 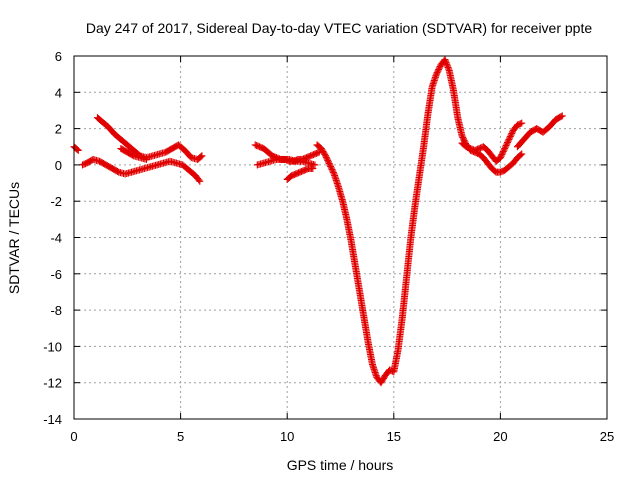 What do you see at coordinates (56, 238) in the screenshot?
I see `y-tick-label: -4` at bounding box center [56, 238].